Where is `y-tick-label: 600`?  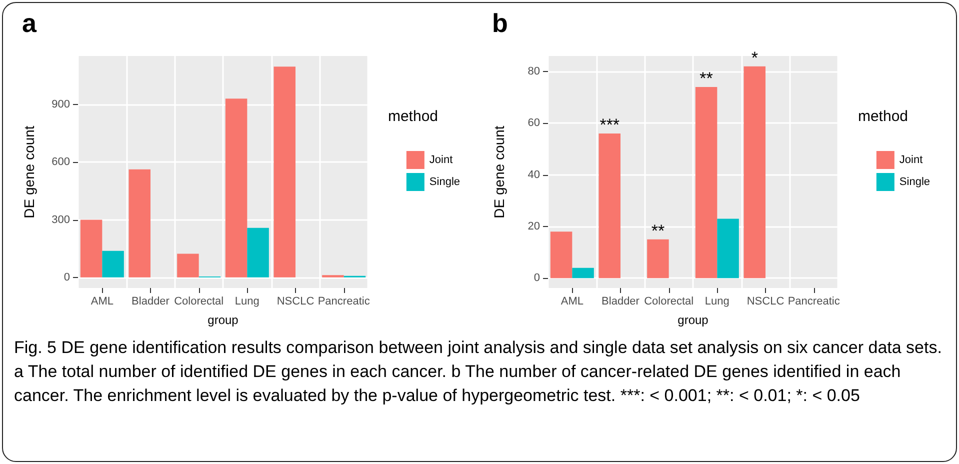 y-tick-label: 600 is located at coordinates (61, 162).